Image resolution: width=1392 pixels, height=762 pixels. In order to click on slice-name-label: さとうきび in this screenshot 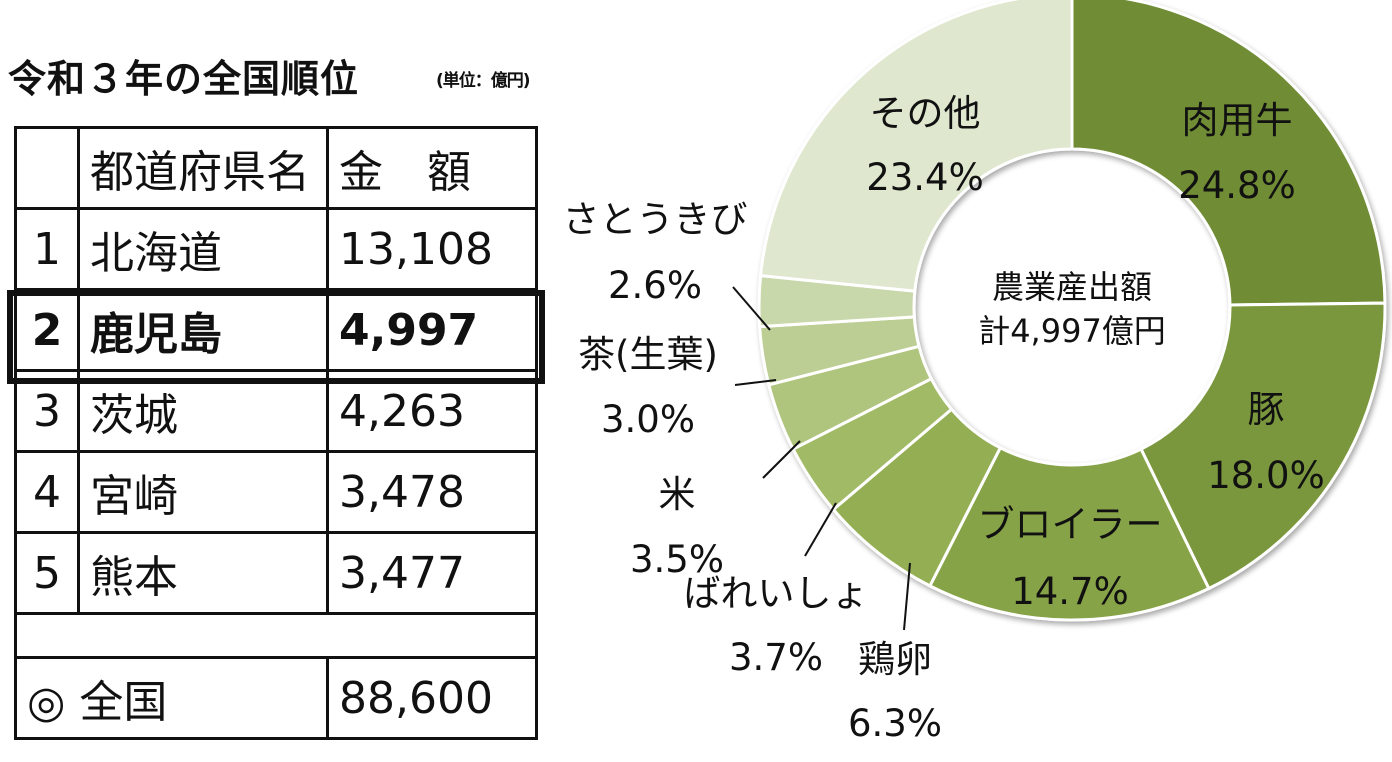, I will do `click(655, 219)`.